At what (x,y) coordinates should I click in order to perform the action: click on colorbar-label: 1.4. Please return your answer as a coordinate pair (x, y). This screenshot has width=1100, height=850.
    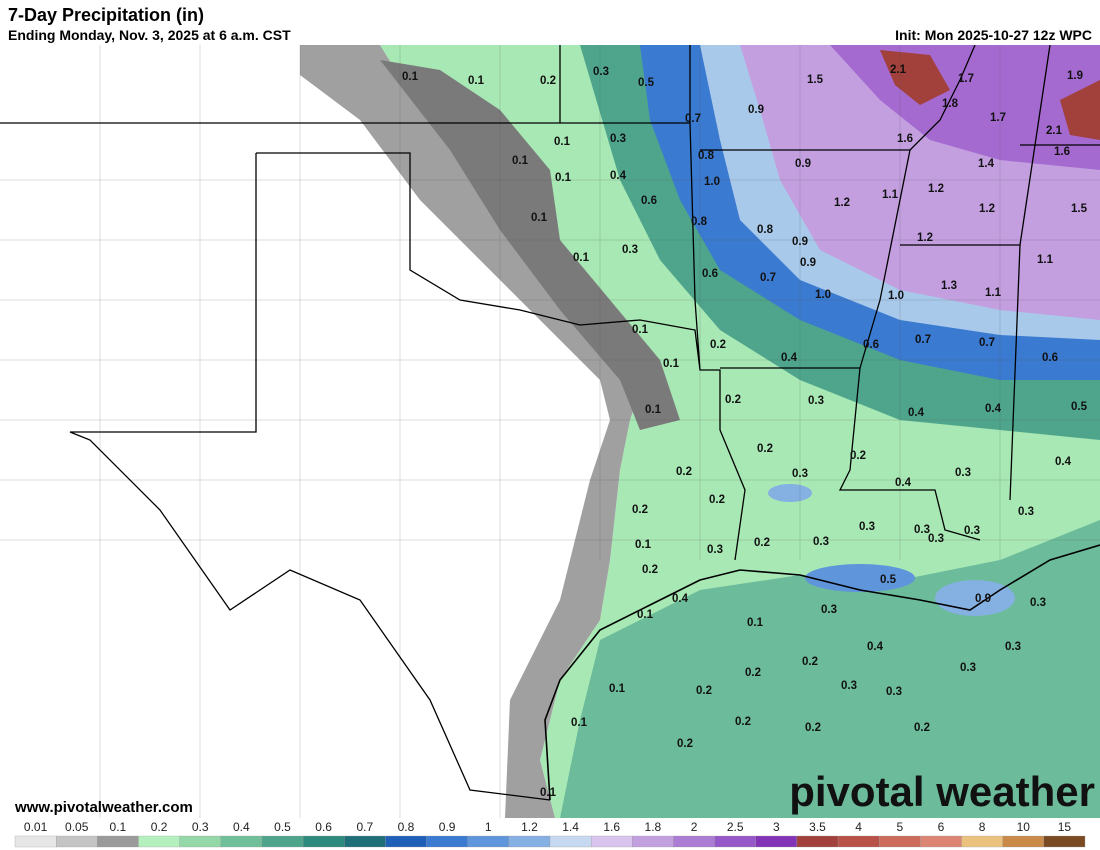
    Looking at the image, I should click on (570, 827).